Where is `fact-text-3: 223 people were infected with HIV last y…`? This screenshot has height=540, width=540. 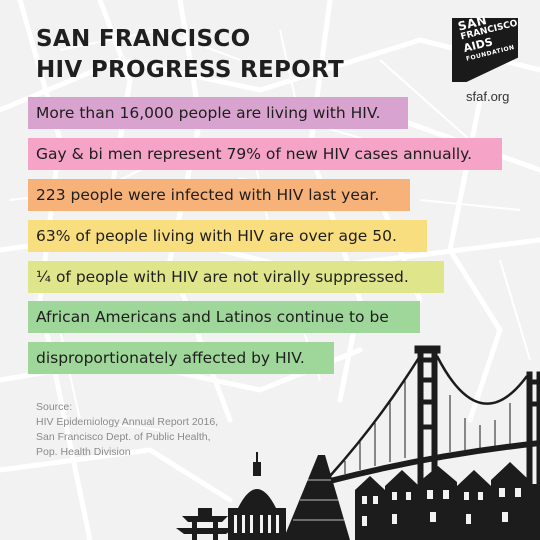
fact-text-3: 223 people were infected with HIV last y… is located at coordinates (208, 195).